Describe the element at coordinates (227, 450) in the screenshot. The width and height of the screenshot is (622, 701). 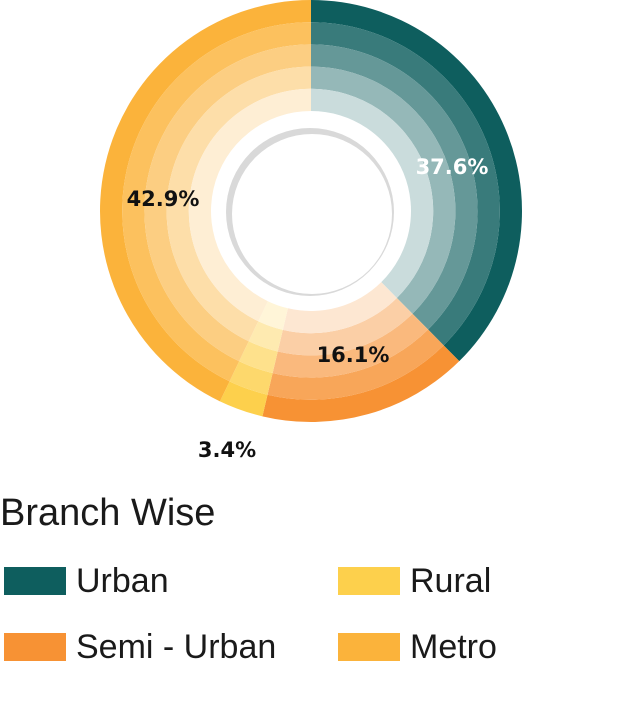
I see `slice-label-rural: 3.4%` at that location.